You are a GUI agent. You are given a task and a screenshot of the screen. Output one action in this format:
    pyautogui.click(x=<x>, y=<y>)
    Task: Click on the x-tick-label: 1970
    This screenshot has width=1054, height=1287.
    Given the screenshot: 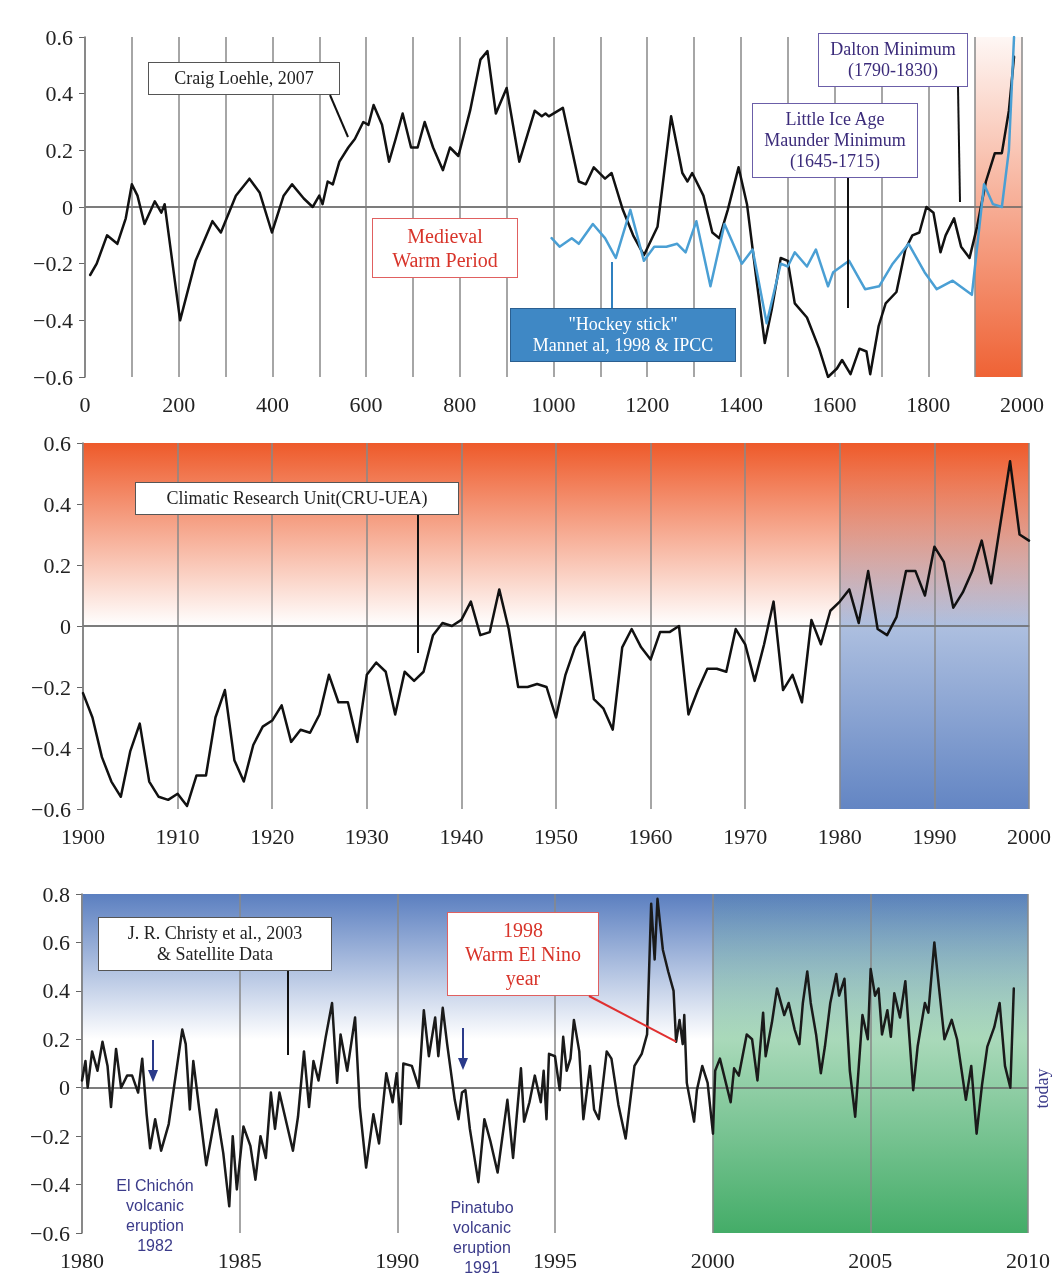 What is the action you would take?
    pyautogui.click(x=745, y=836)
    